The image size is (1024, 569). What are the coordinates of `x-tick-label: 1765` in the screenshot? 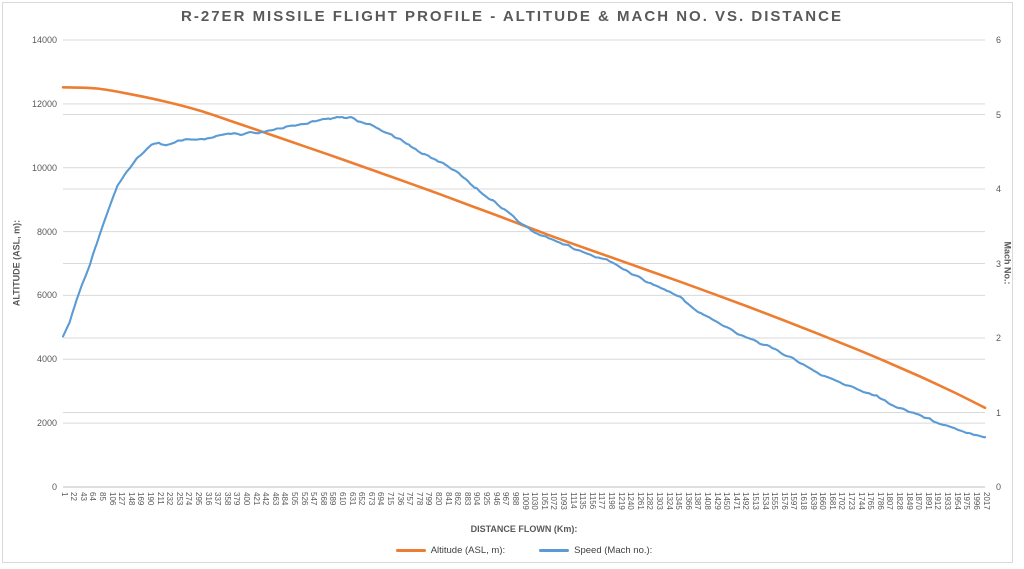 It's located at (871, 501).